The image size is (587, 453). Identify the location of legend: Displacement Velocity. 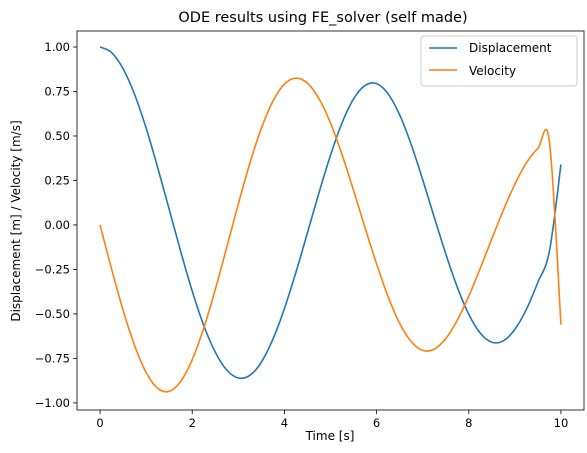
(499, 61).